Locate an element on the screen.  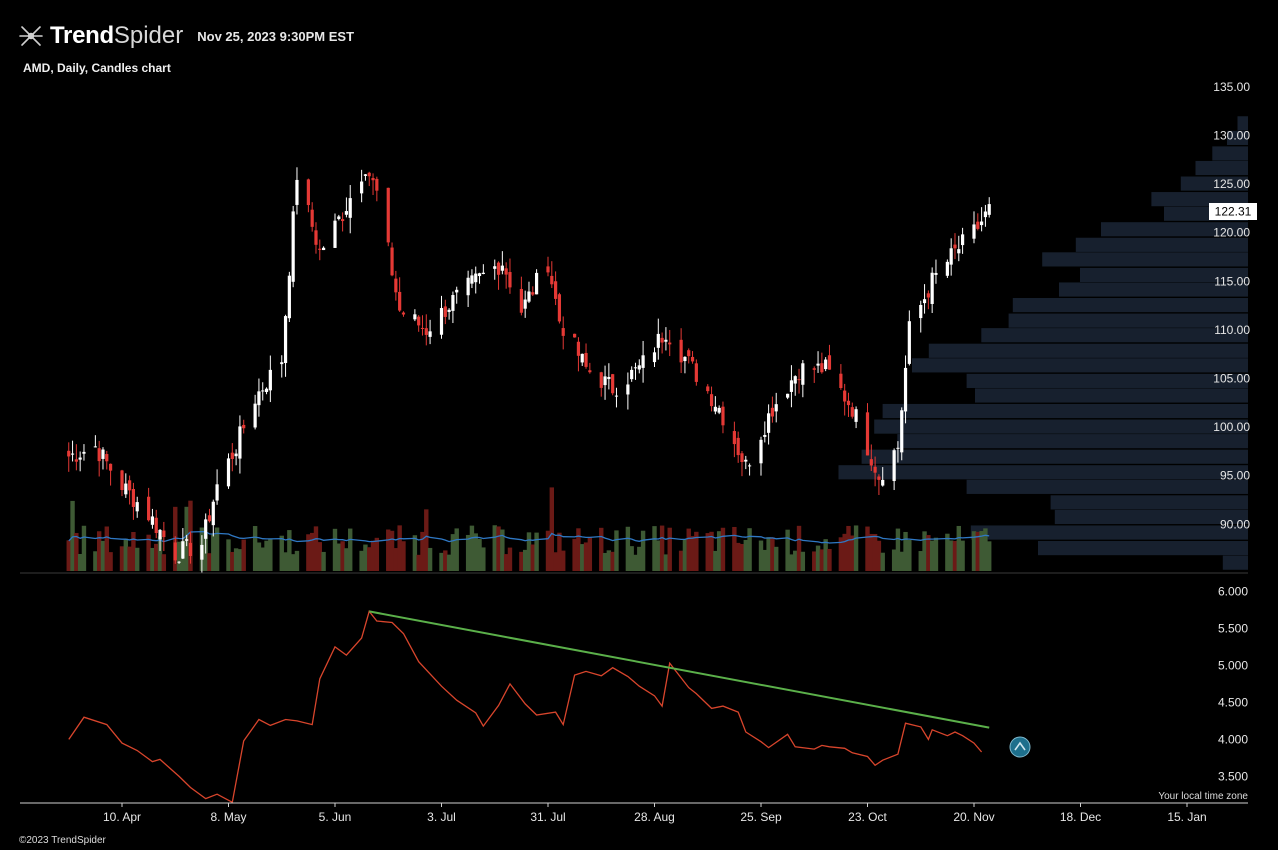
indicator-tick-label: 4.000 is located at coordinates (1233, 739).